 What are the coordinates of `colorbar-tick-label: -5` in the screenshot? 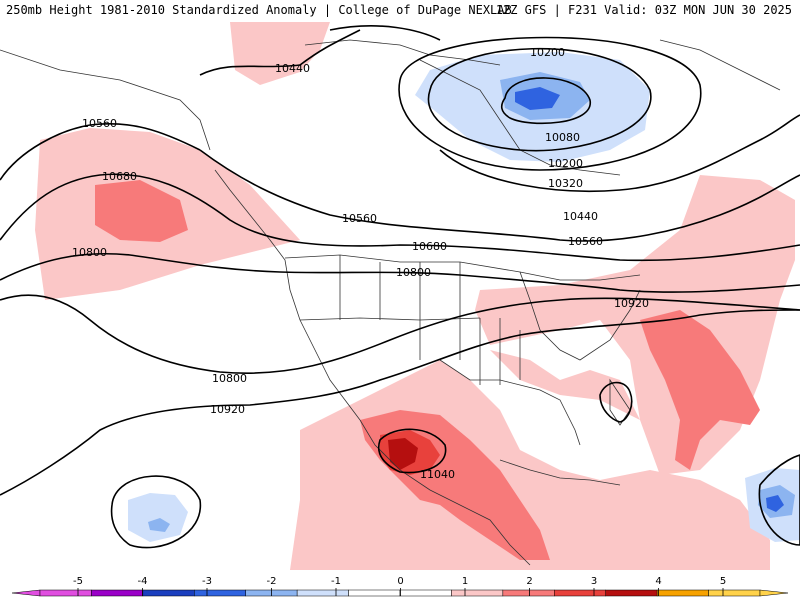 It's located at (78, 581).